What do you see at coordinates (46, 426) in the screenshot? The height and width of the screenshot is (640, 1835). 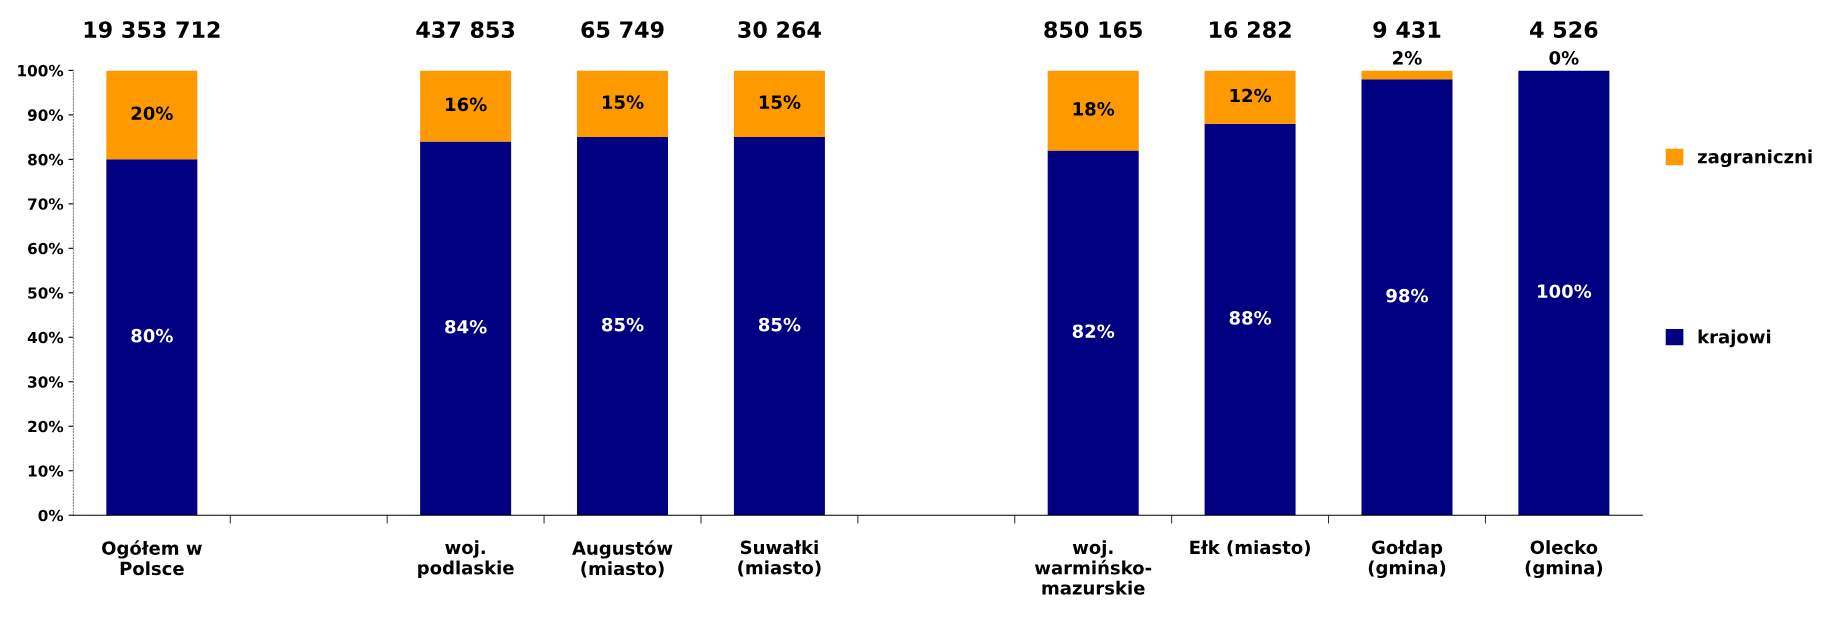 I see `y-tick-label: 20%` at bounding box center [46, 426].